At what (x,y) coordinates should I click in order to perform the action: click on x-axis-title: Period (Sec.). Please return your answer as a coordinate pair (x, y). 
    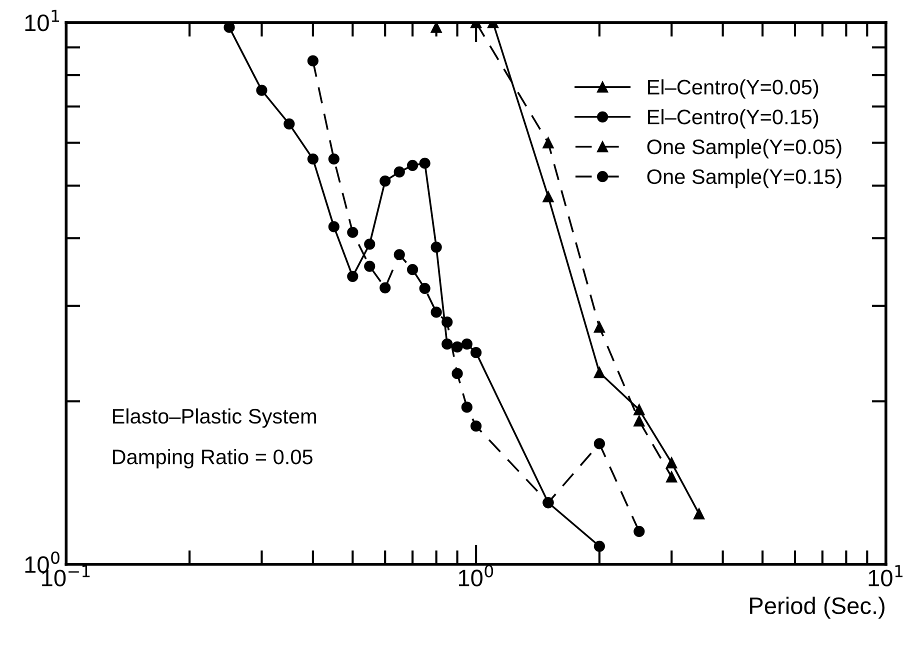
    Looking at the image, I should click on (817, 607).